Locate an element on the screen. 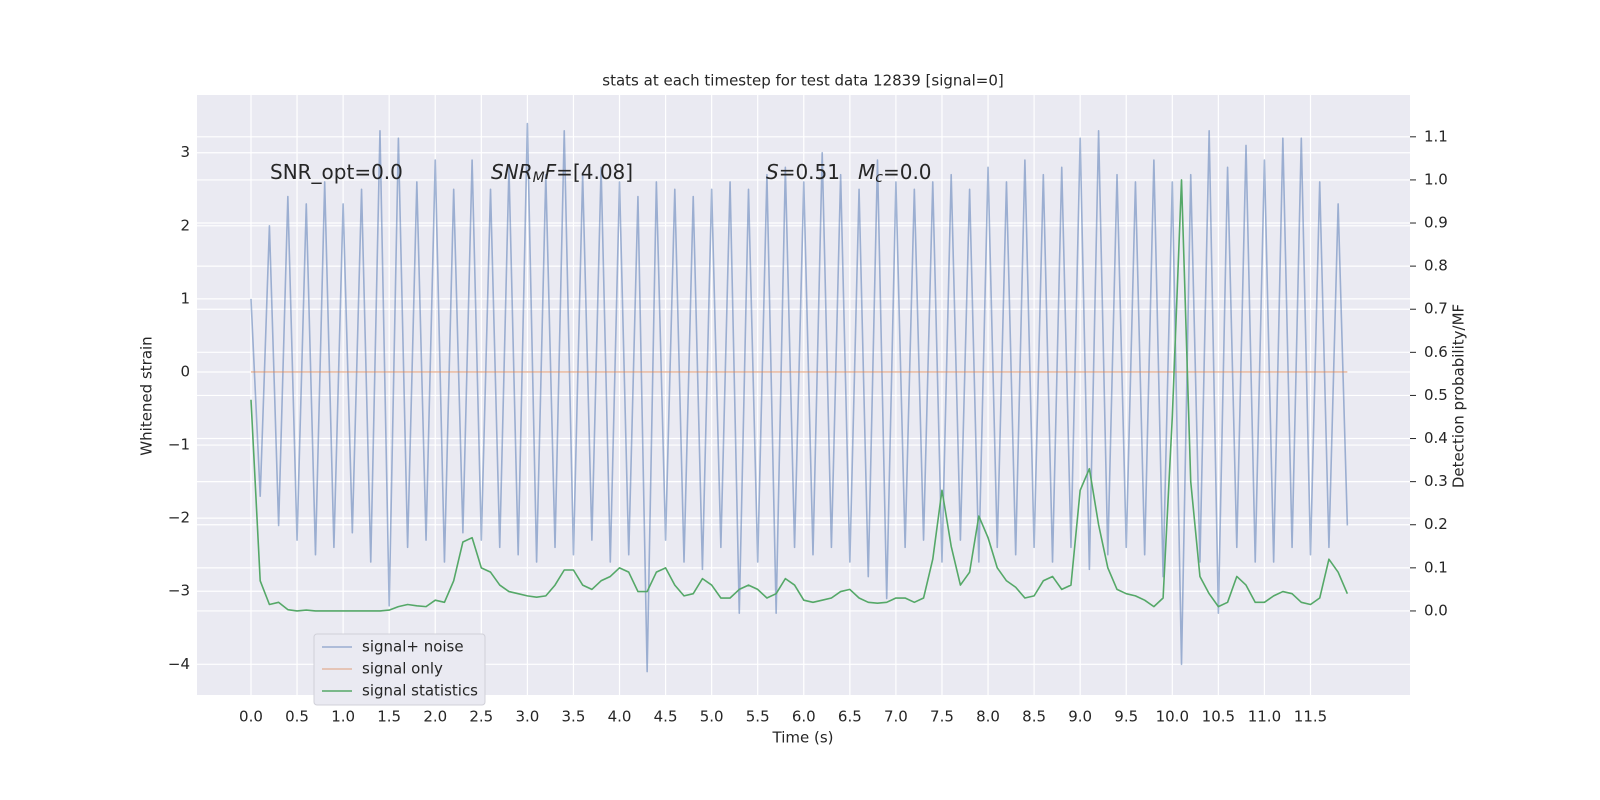  y-tick-label: 0 is located at coordinates (185, 371).